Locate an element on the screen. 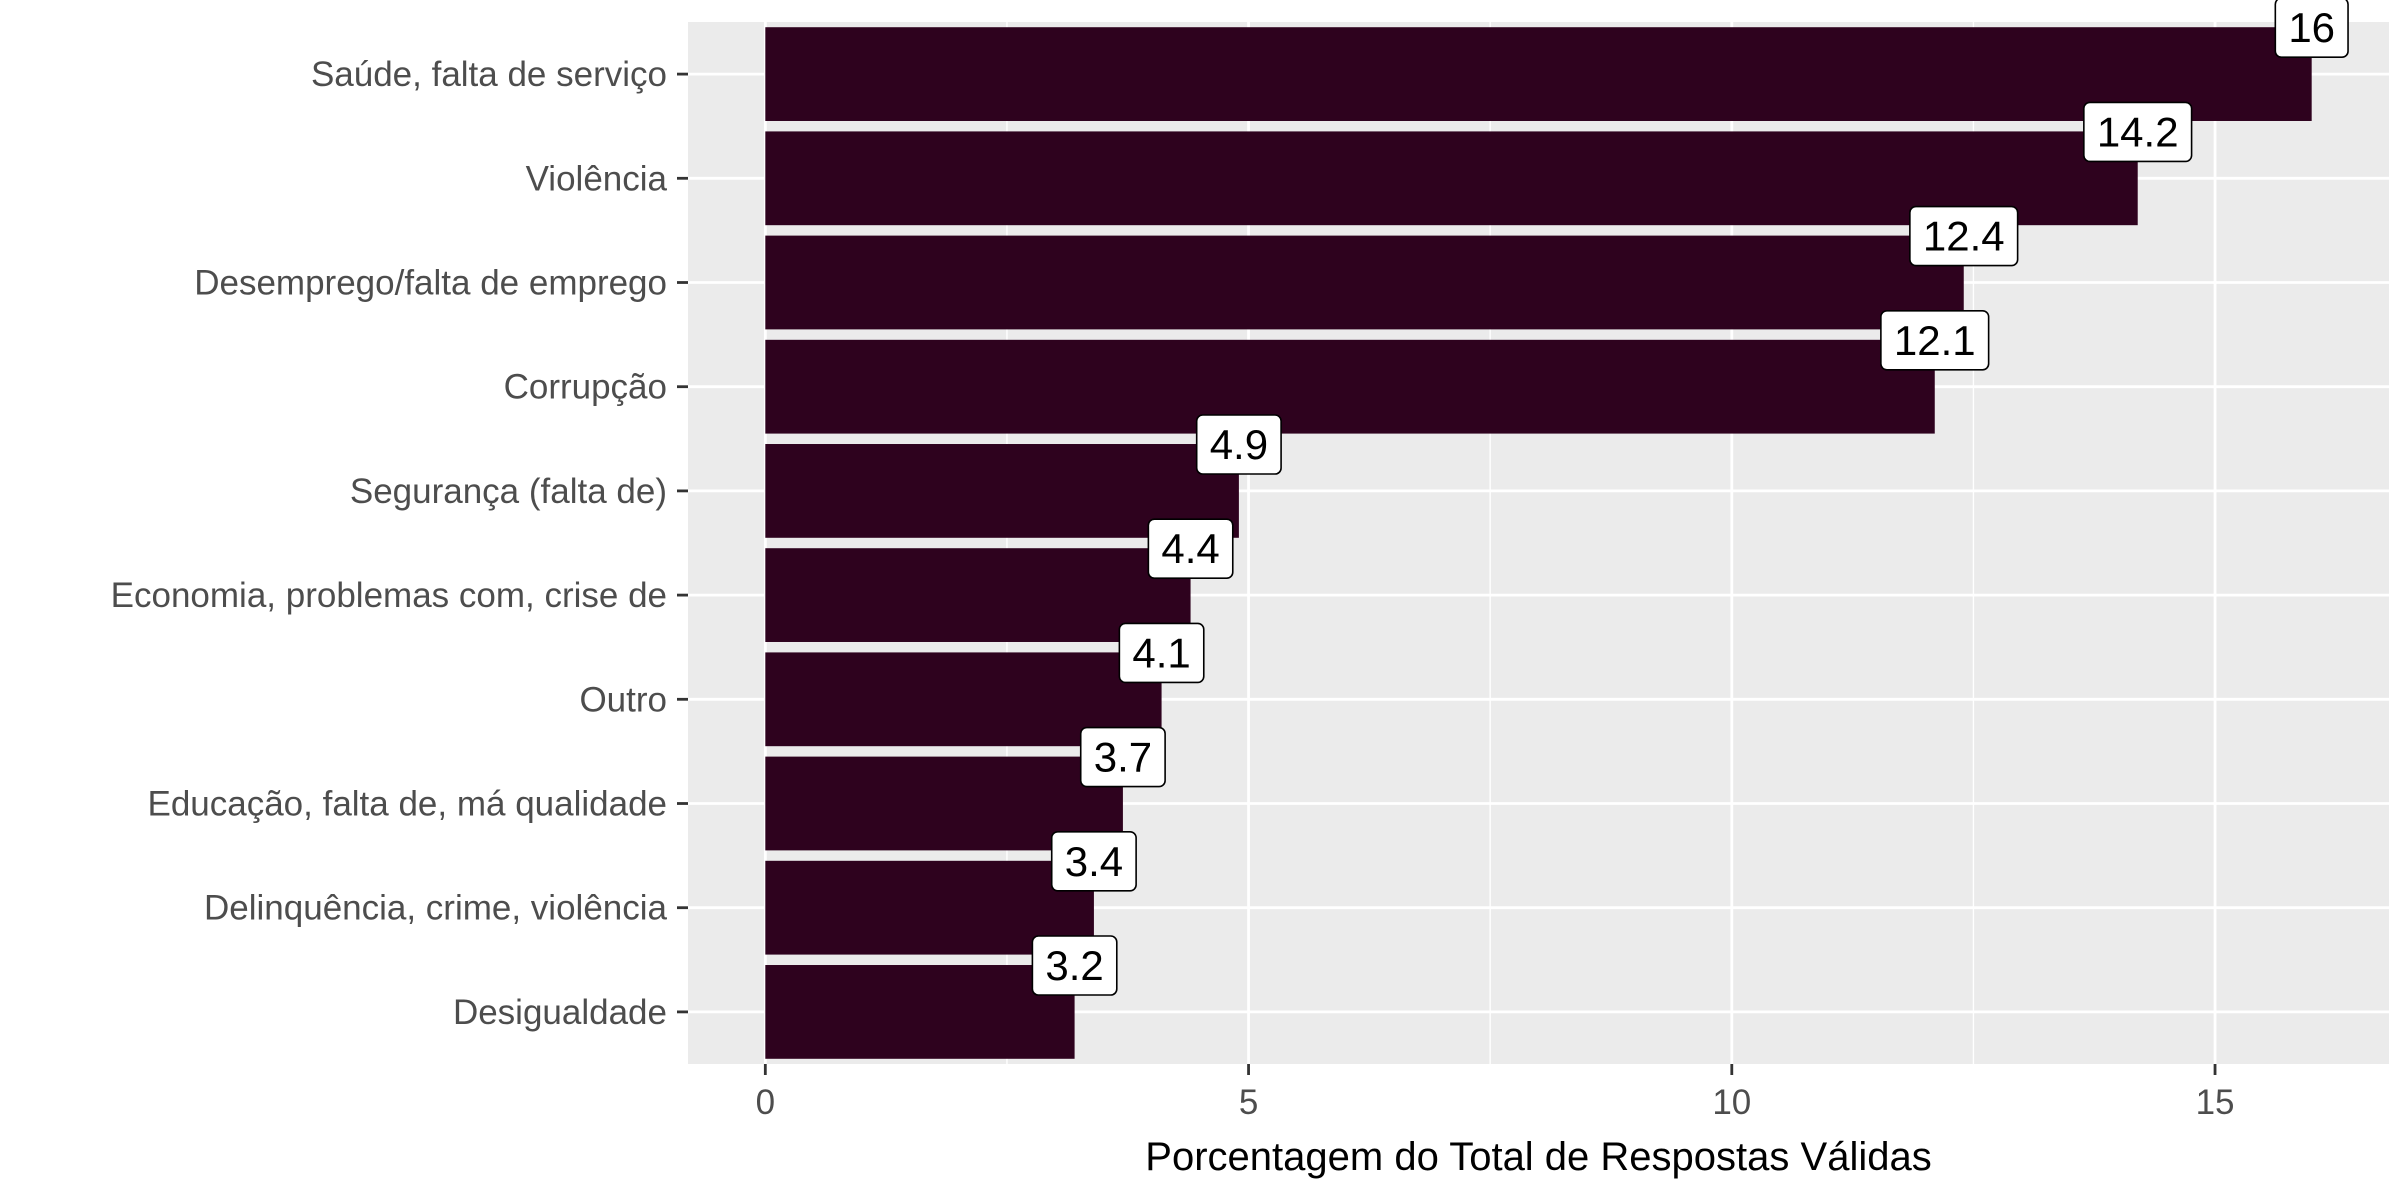 Image resolution: width=2400 pixels, height=1200 pixels. data-label: 3.7 is located at coordinates (1122, 757).